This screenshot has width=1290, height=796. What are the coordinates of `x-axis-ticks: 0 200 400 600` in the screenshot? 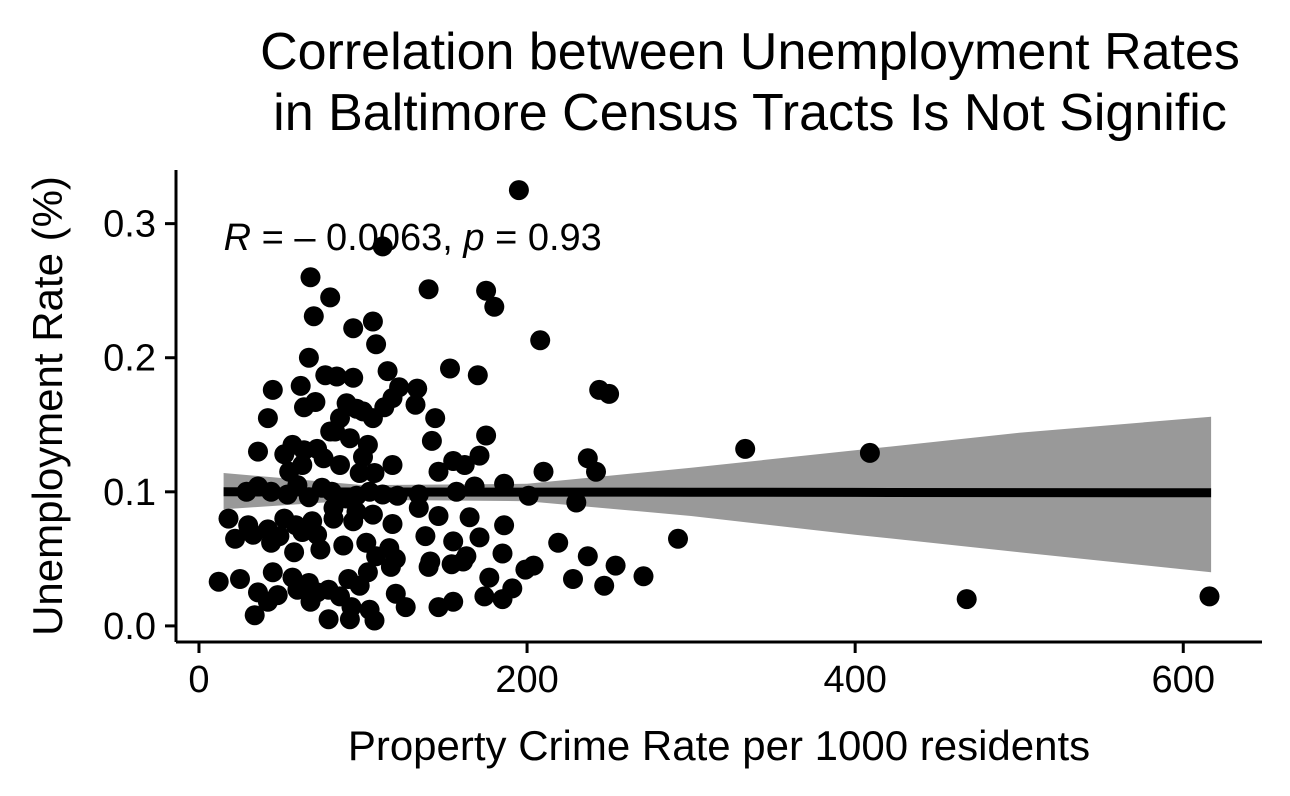 It's located at (701, 671).